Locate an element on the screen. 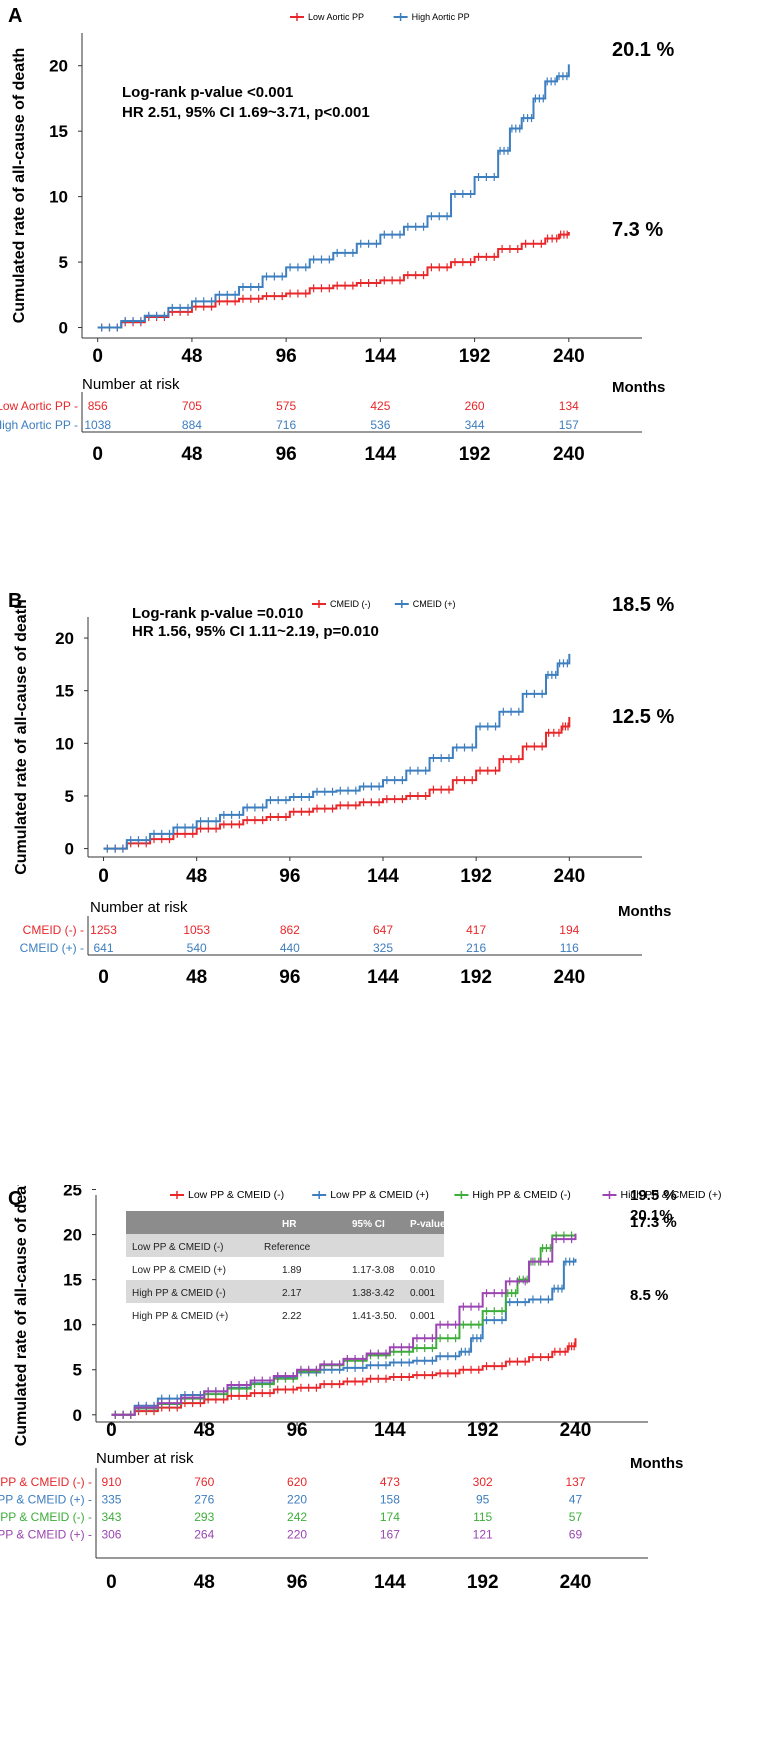 Image resolution: width=763 pixels, height=1754 pixels. risk-value: 95 is located at coordinates (483, 1500).